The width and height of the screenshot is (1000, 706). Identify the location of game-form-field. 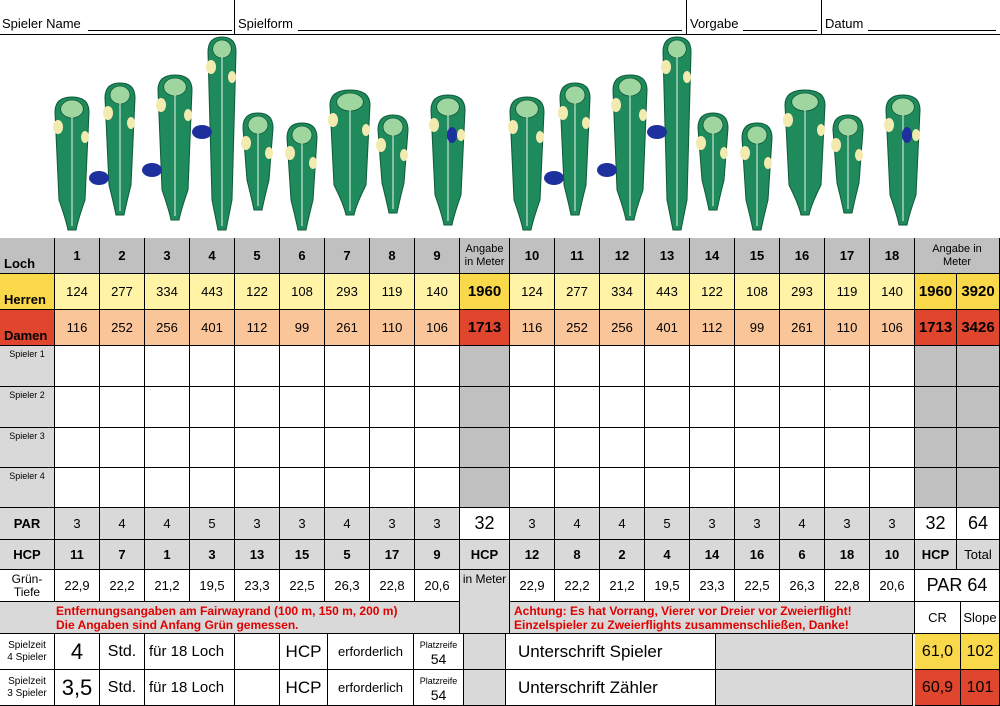
(490, 30).